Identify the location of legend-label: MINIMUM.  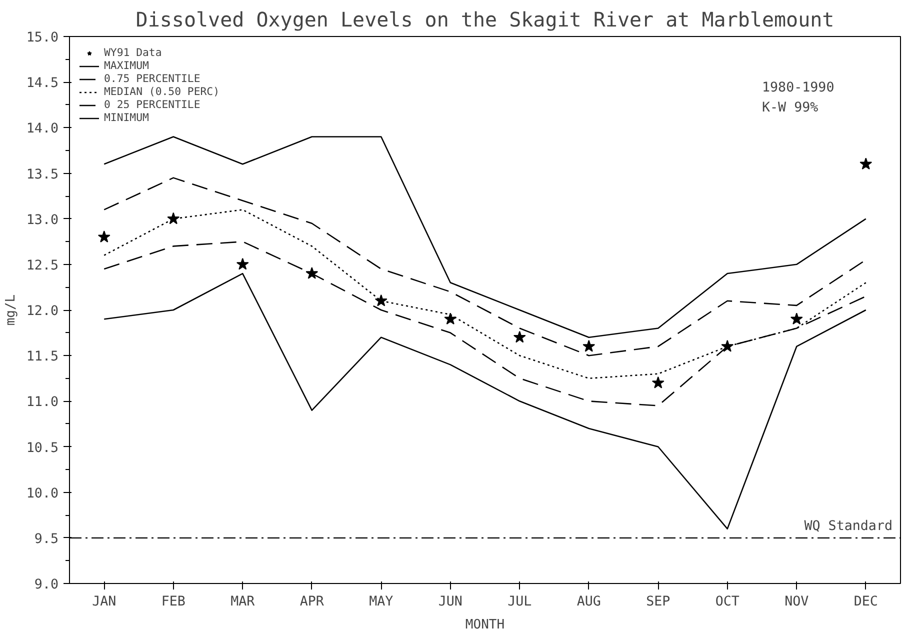
(126, 117).